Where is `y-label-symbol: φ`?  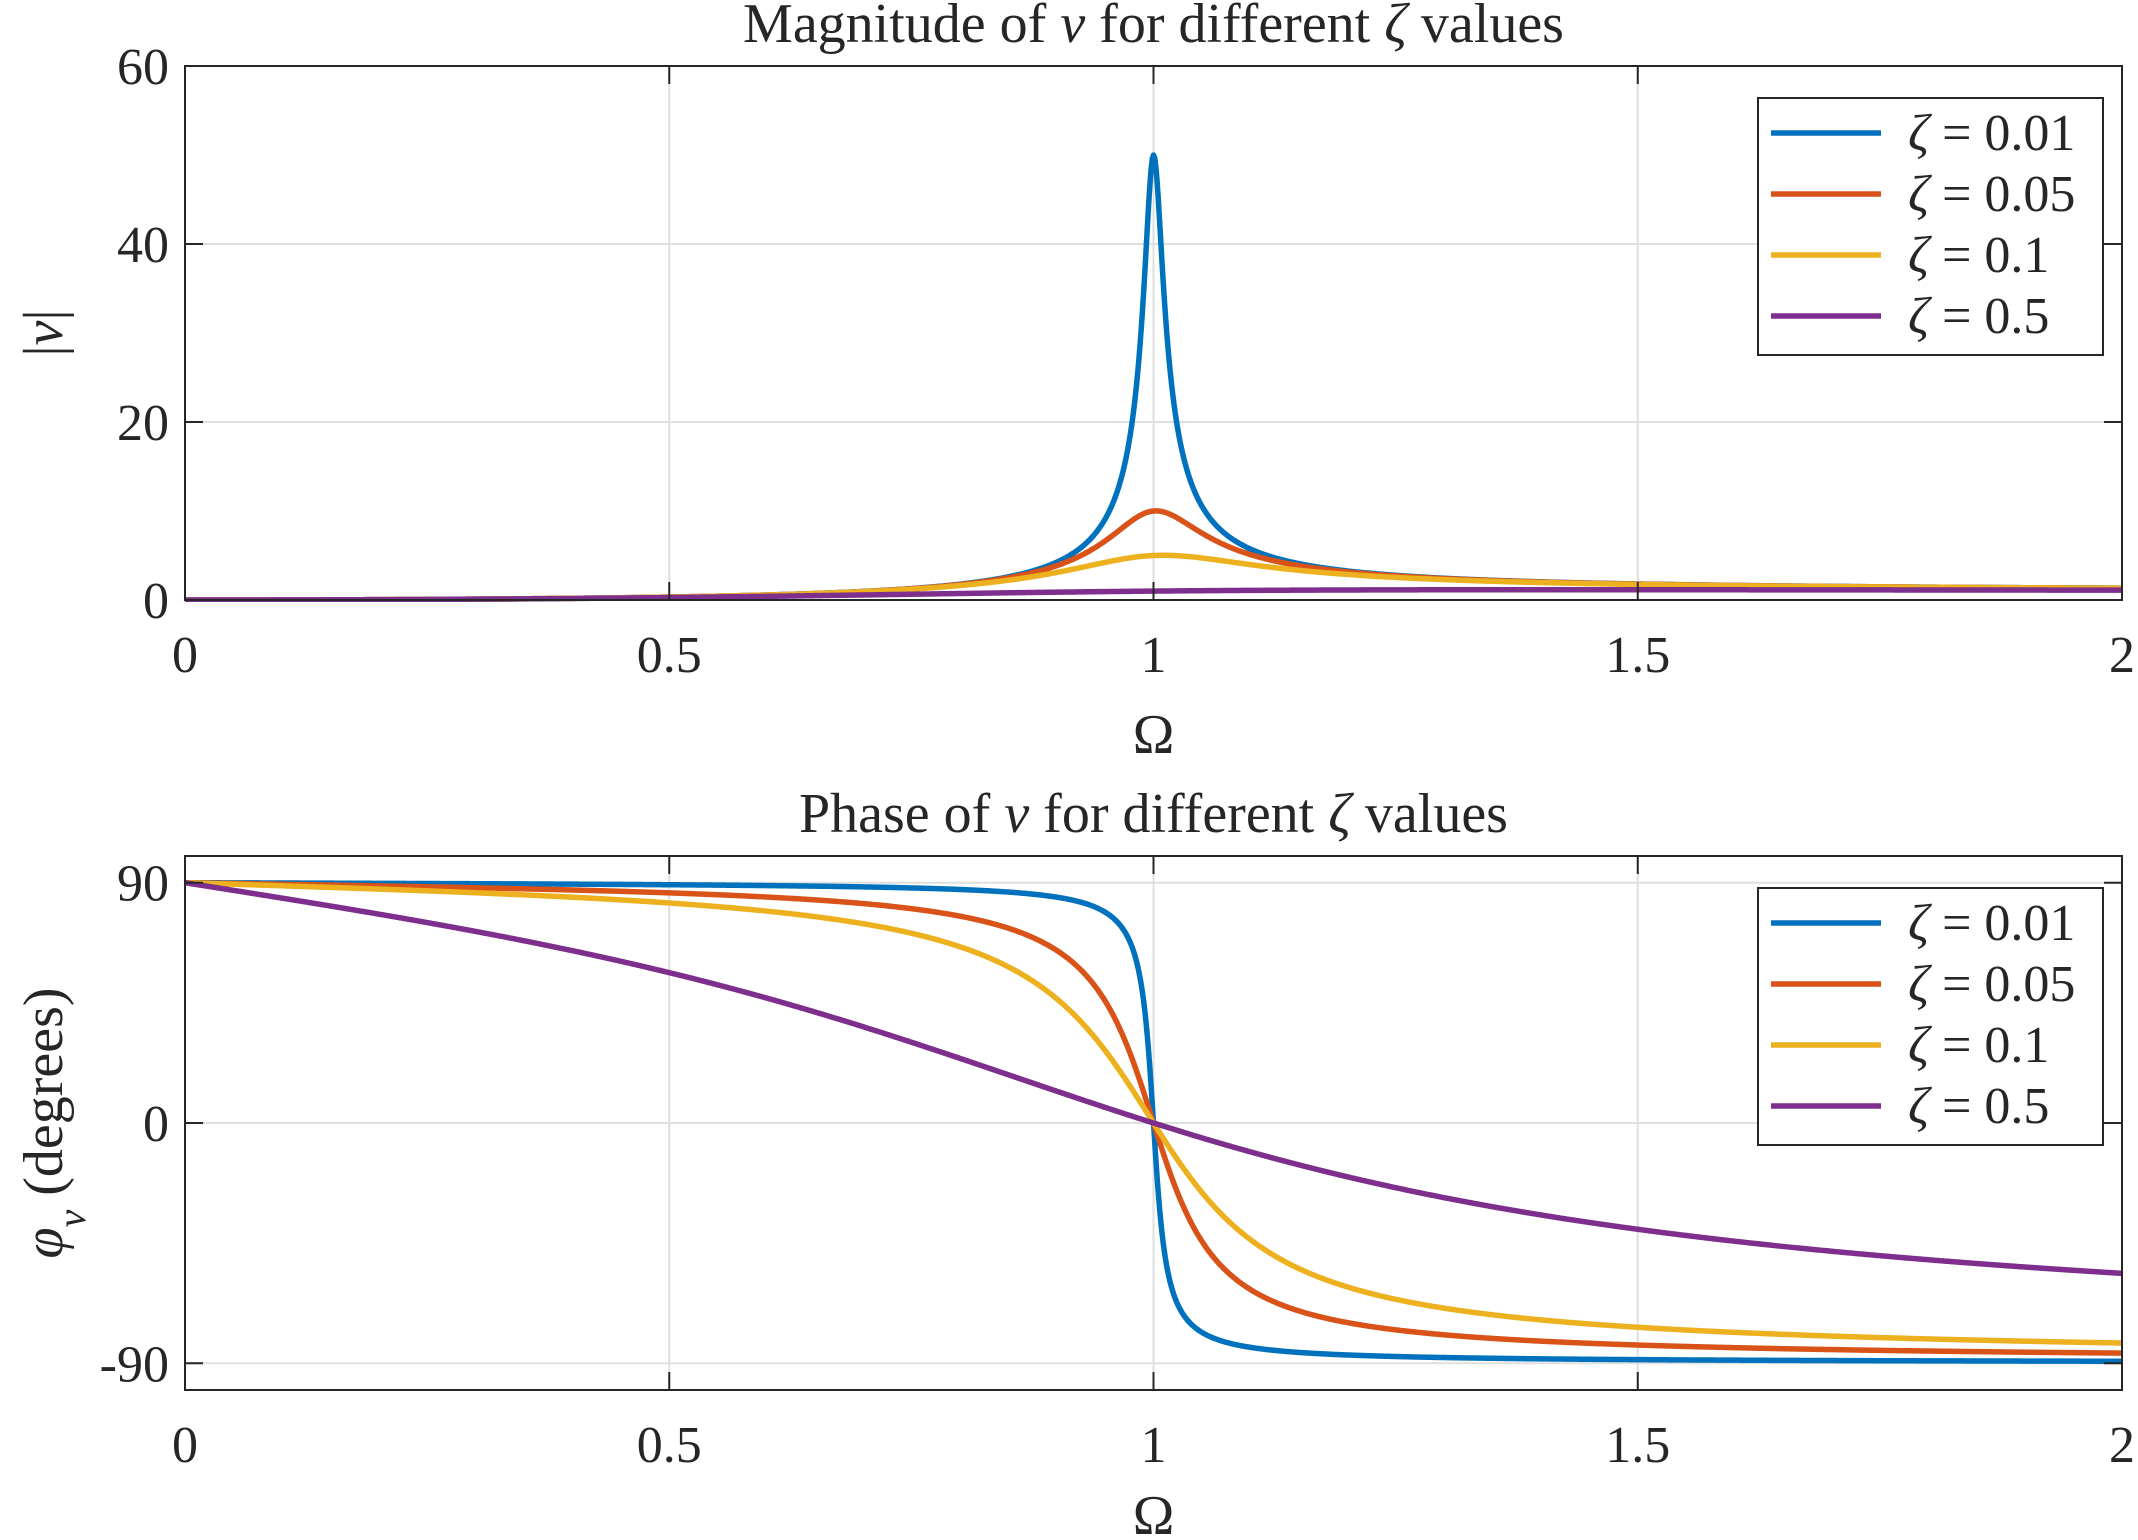
y-label-symbol: φ is located at coordinates (44, 1243).